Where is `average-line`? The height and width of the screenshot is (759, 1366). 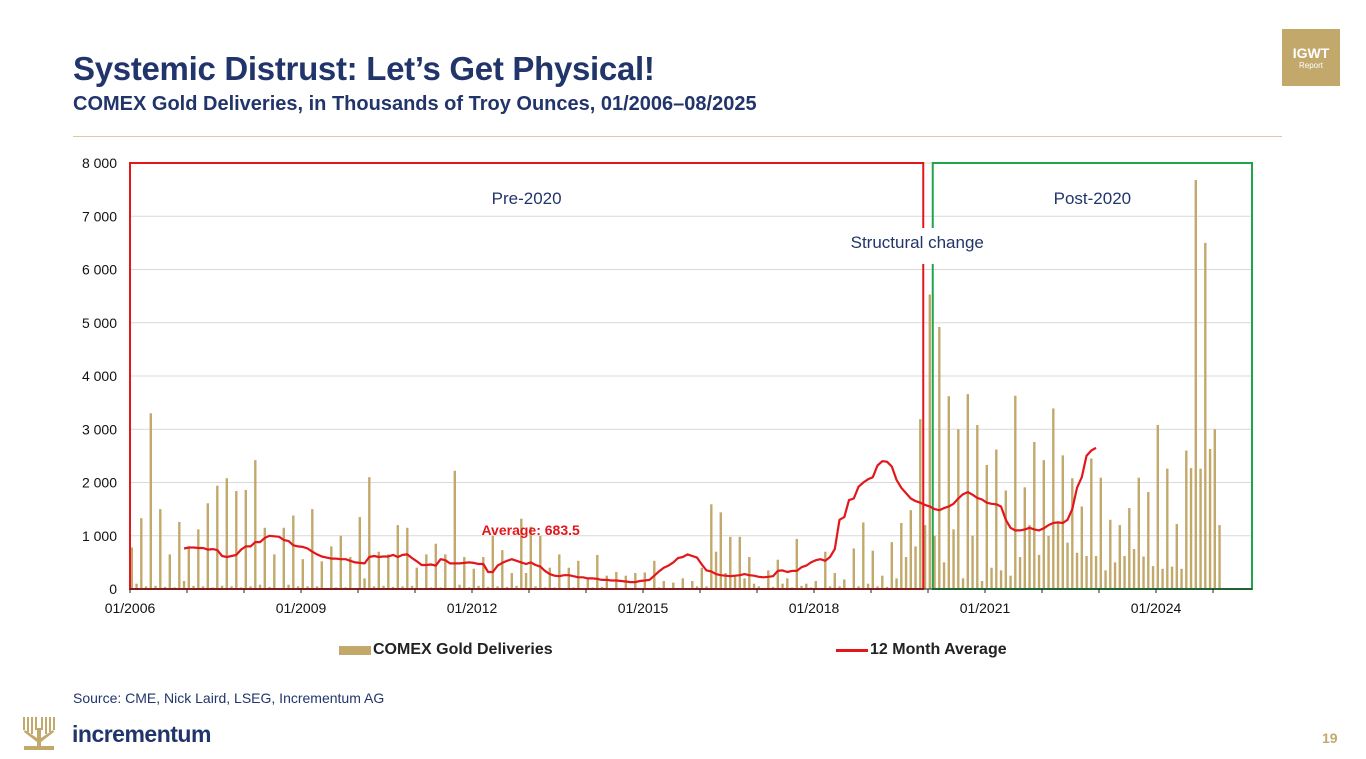 average-line is located at coordinates (640, 515).